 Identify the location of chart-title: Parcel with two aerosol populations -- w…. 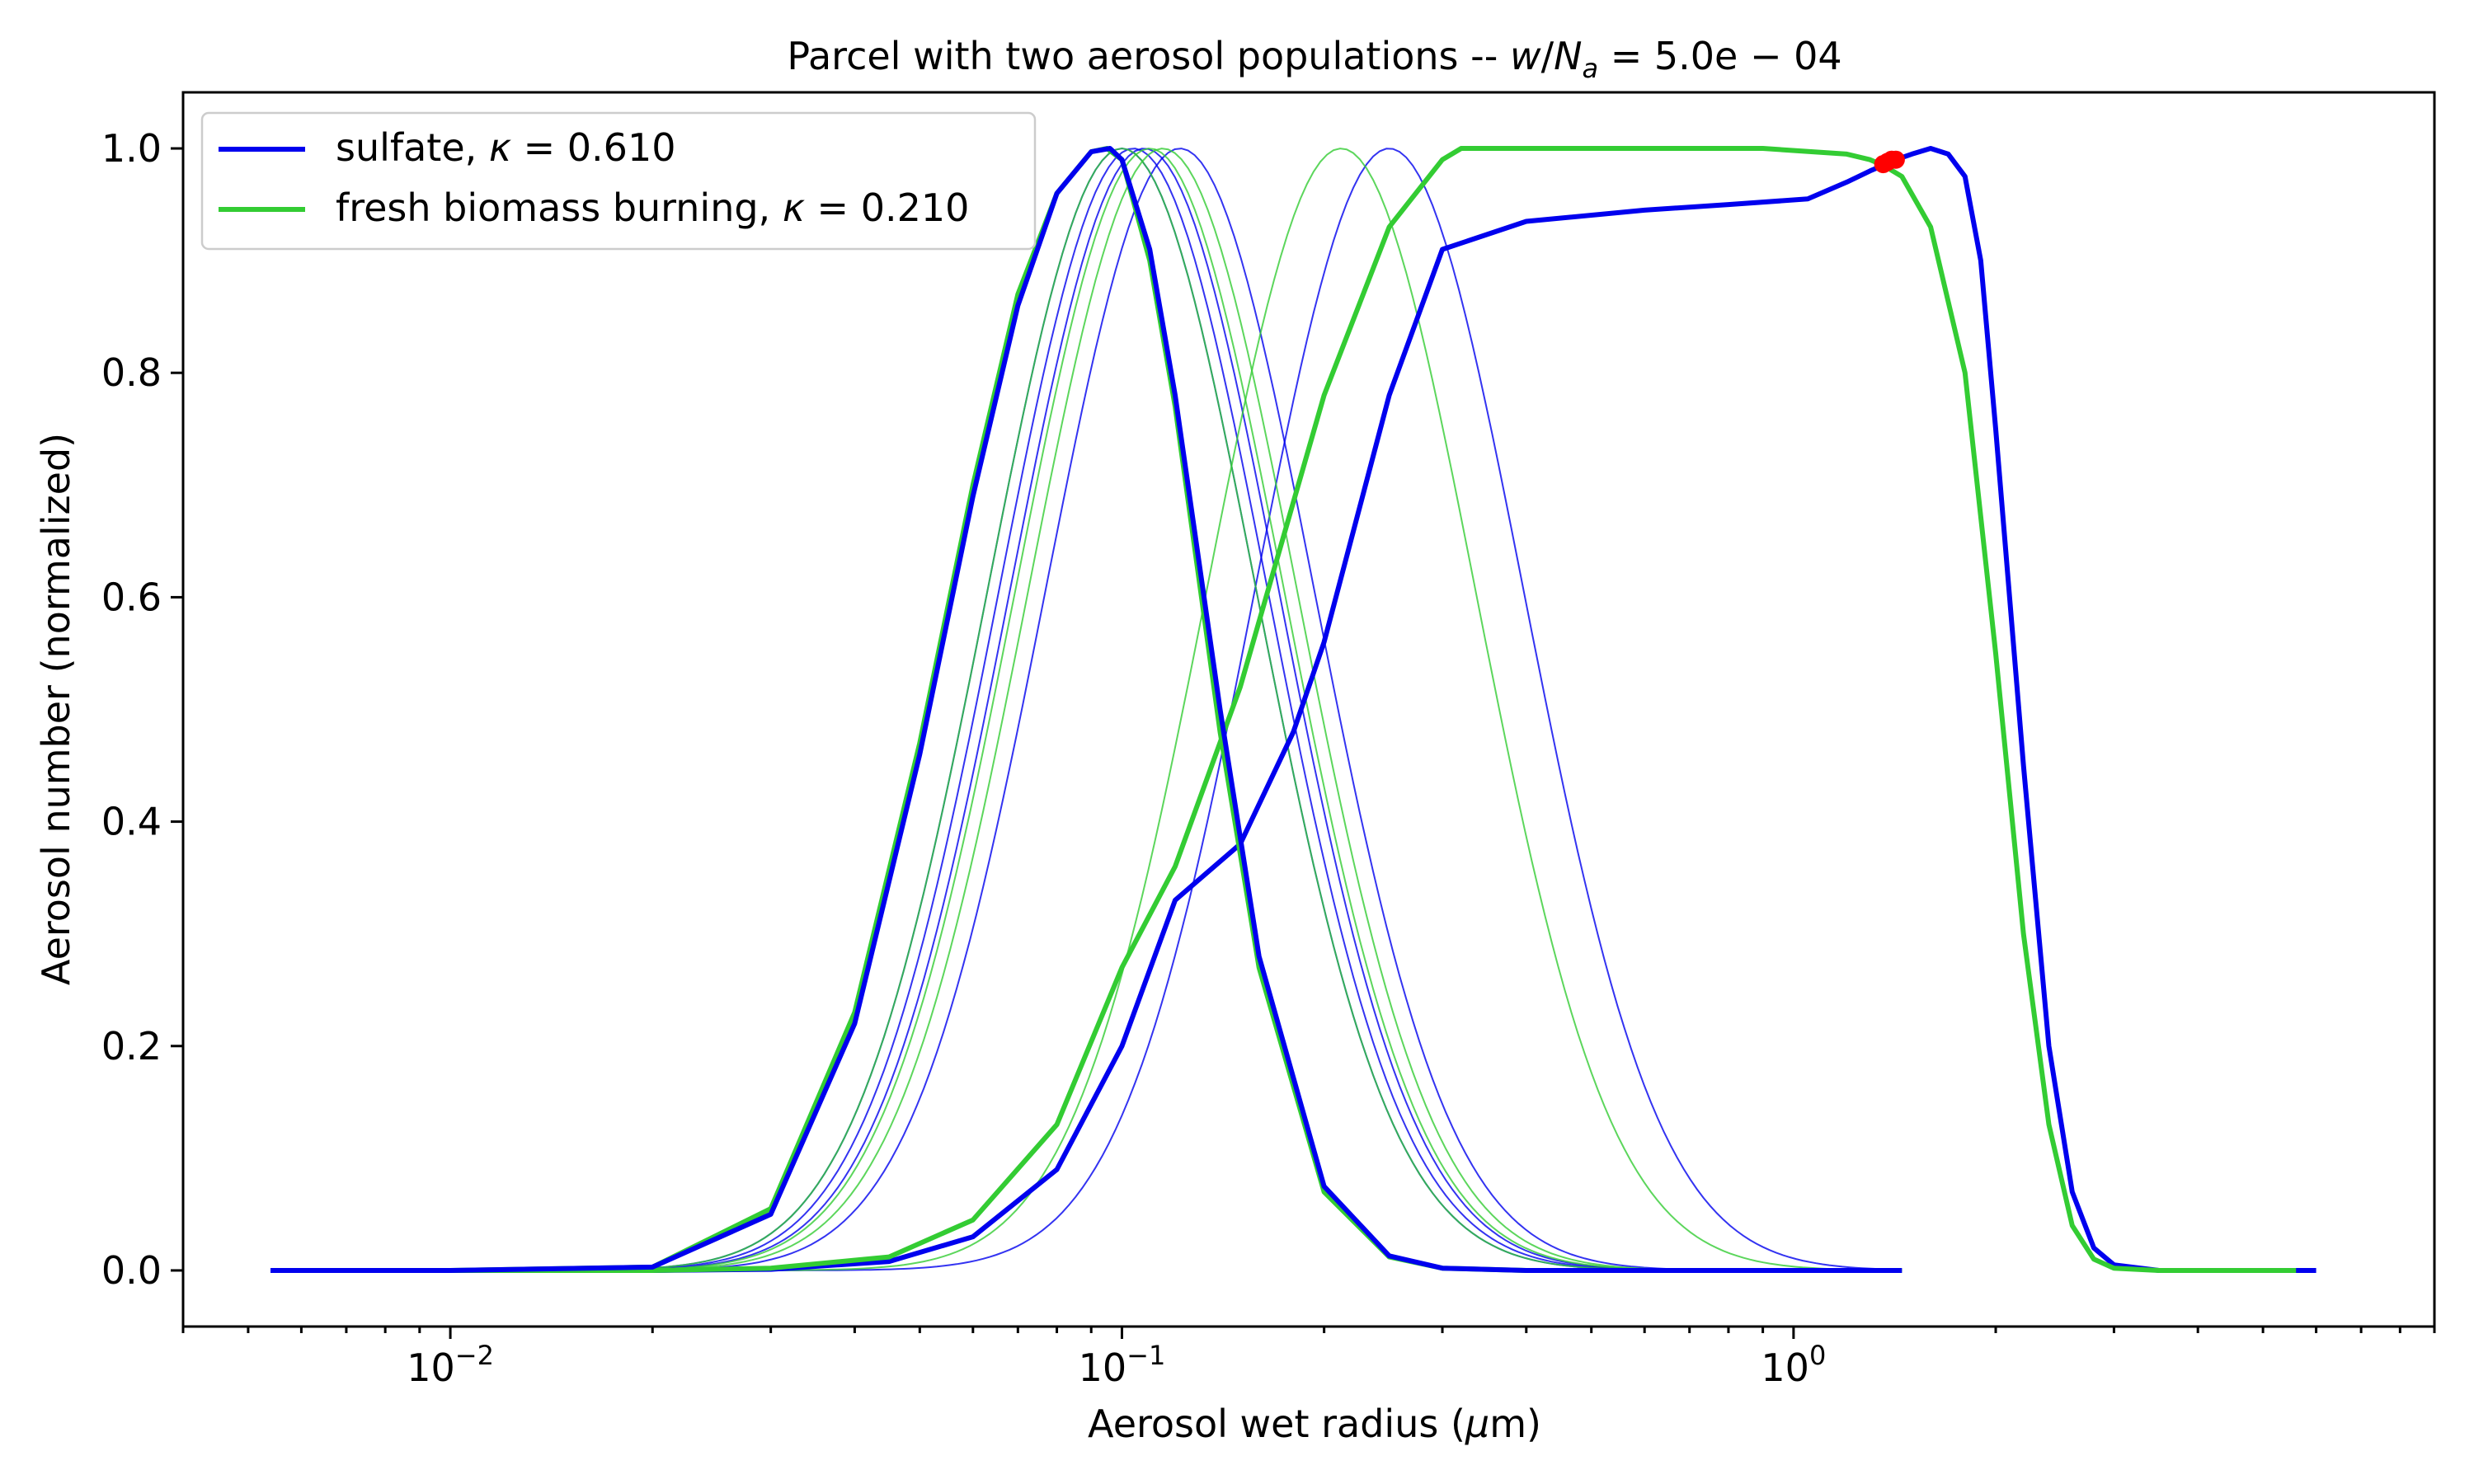
(1314, 59).